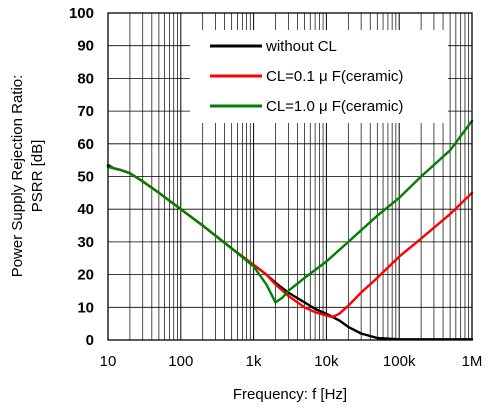 This screenshot has height=407, width=498. I want to click on x-tick-label: 100k, so click(399, 361).